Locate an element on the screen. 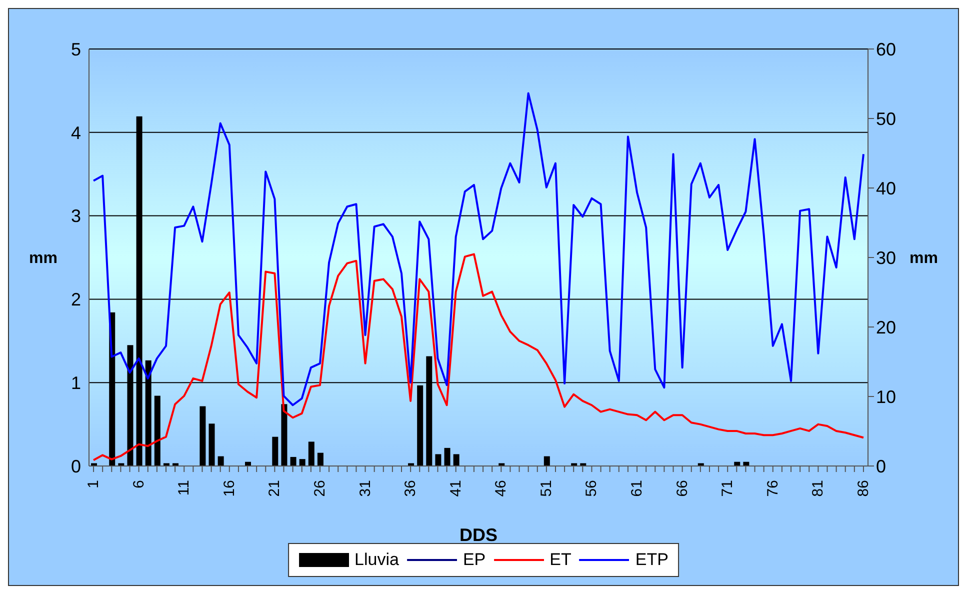  x-tick-label: 16 is located at coordinates (229, 488).